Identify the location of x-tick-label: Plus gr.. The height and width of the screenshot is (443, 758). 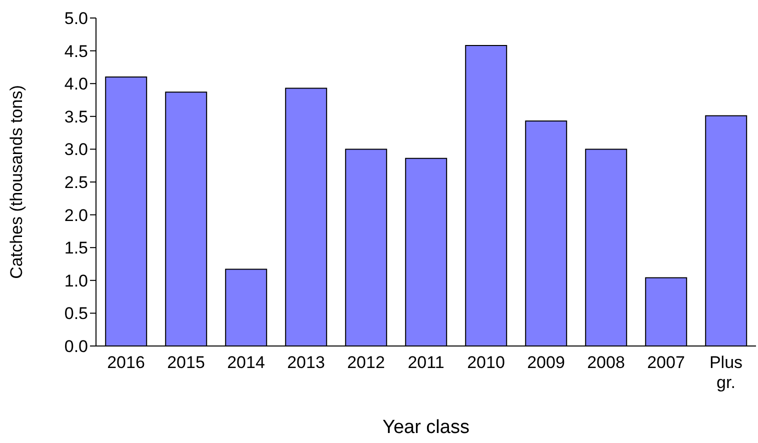
(726, 372).